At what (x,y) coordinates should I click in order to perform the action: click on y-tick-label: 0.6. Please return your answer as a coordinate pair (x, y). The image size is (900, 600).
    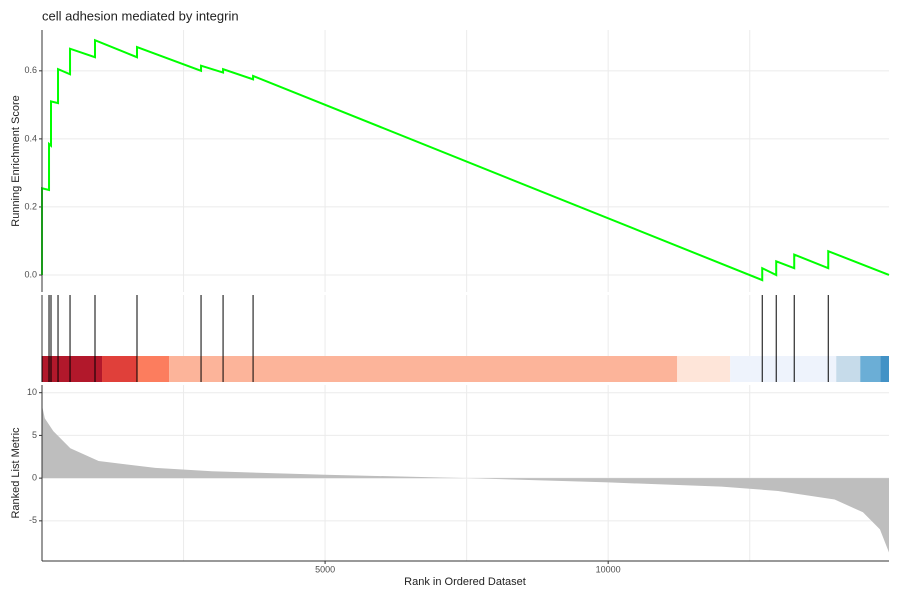
    Looking at the image, I should click on (30, 70).